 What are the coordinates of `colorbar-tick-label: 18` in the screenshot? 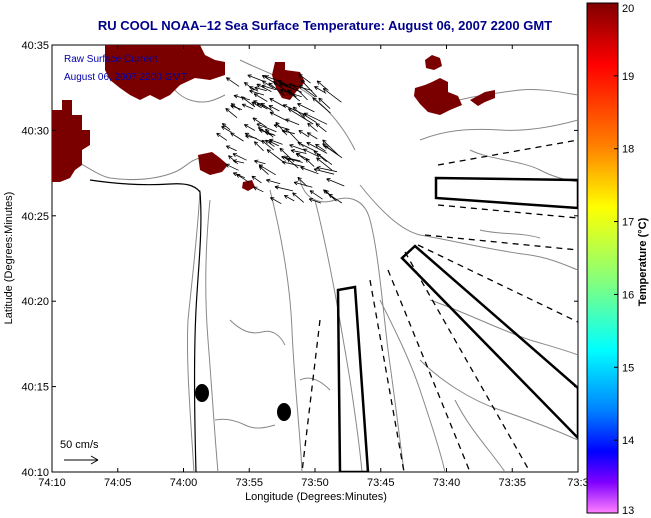 It's located at (628, 150).